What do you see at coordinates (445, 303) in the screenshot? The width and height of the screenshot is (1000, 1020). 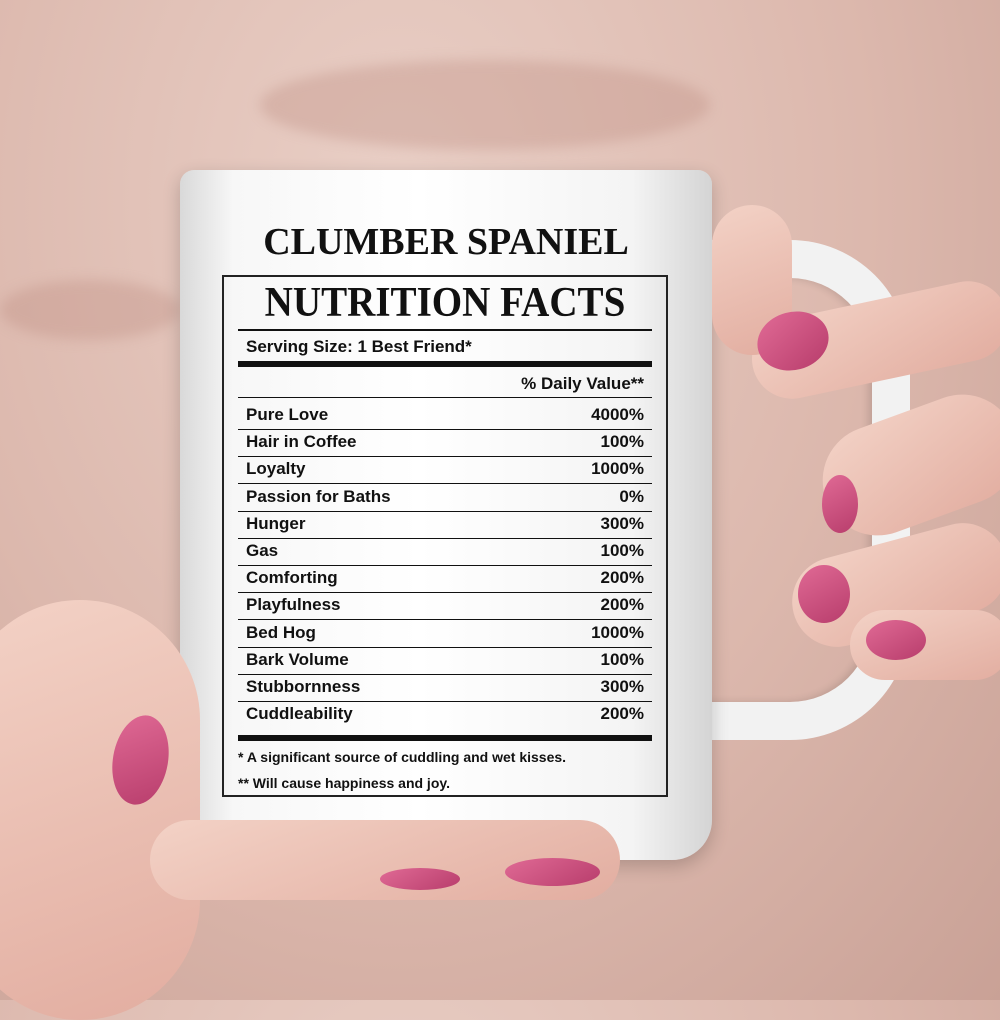 I see `nutrition-heading: NUTRITION FACTS` at bounding box center [445, 303].